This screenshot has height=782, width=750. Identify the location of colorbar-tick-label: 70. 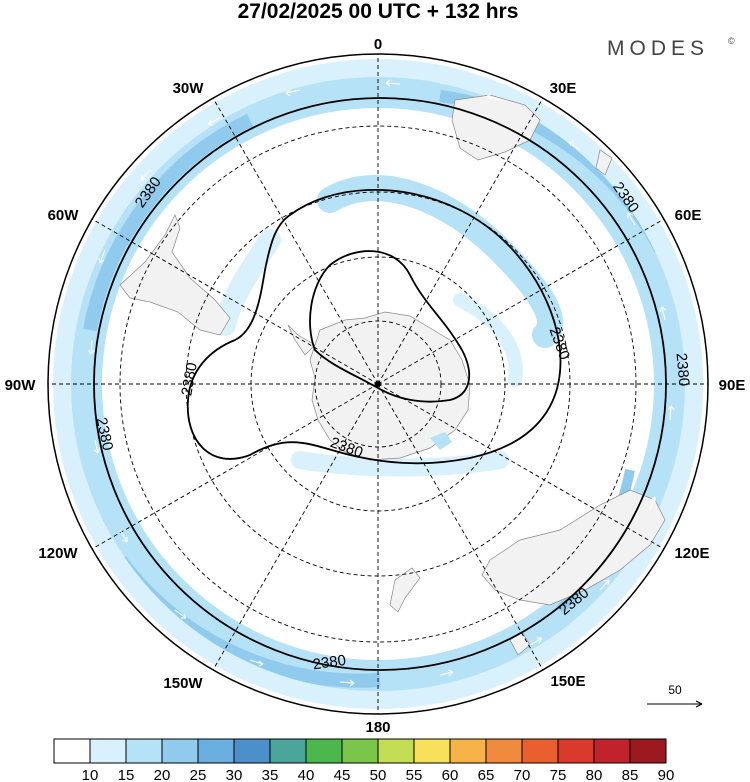
(522, 774).